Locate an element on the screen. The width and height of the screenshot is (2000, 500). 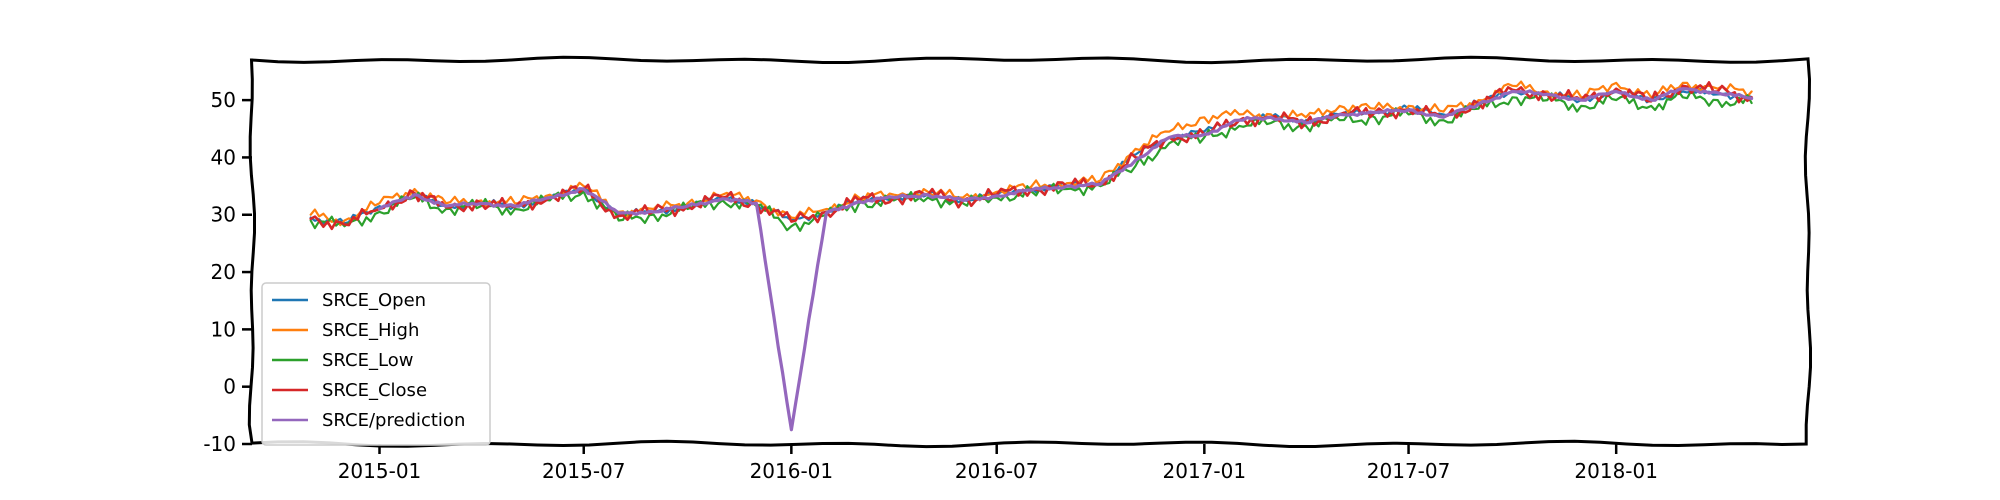
x-tick-label: 2017-07 is located at coordinates (1409, 471).